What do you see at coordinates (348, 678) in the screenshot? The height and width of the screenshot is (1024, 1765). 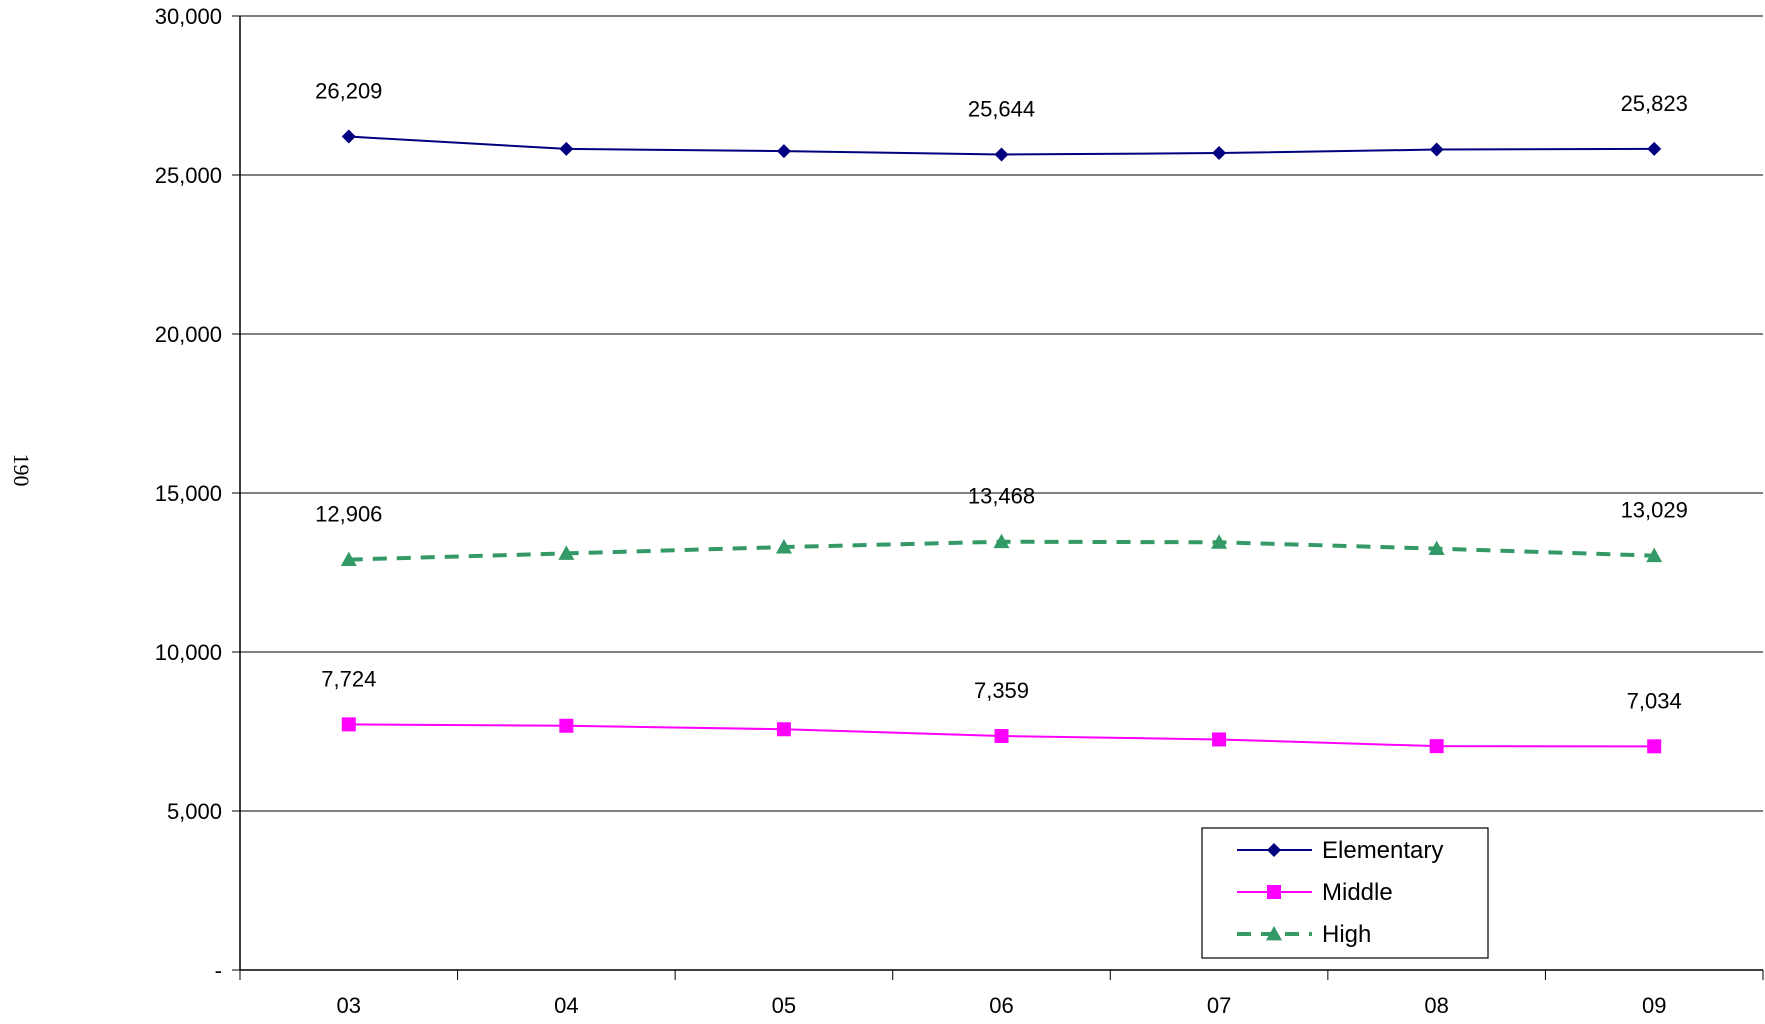 I see `data-label: 7,724` at bounding box center [348, 678].